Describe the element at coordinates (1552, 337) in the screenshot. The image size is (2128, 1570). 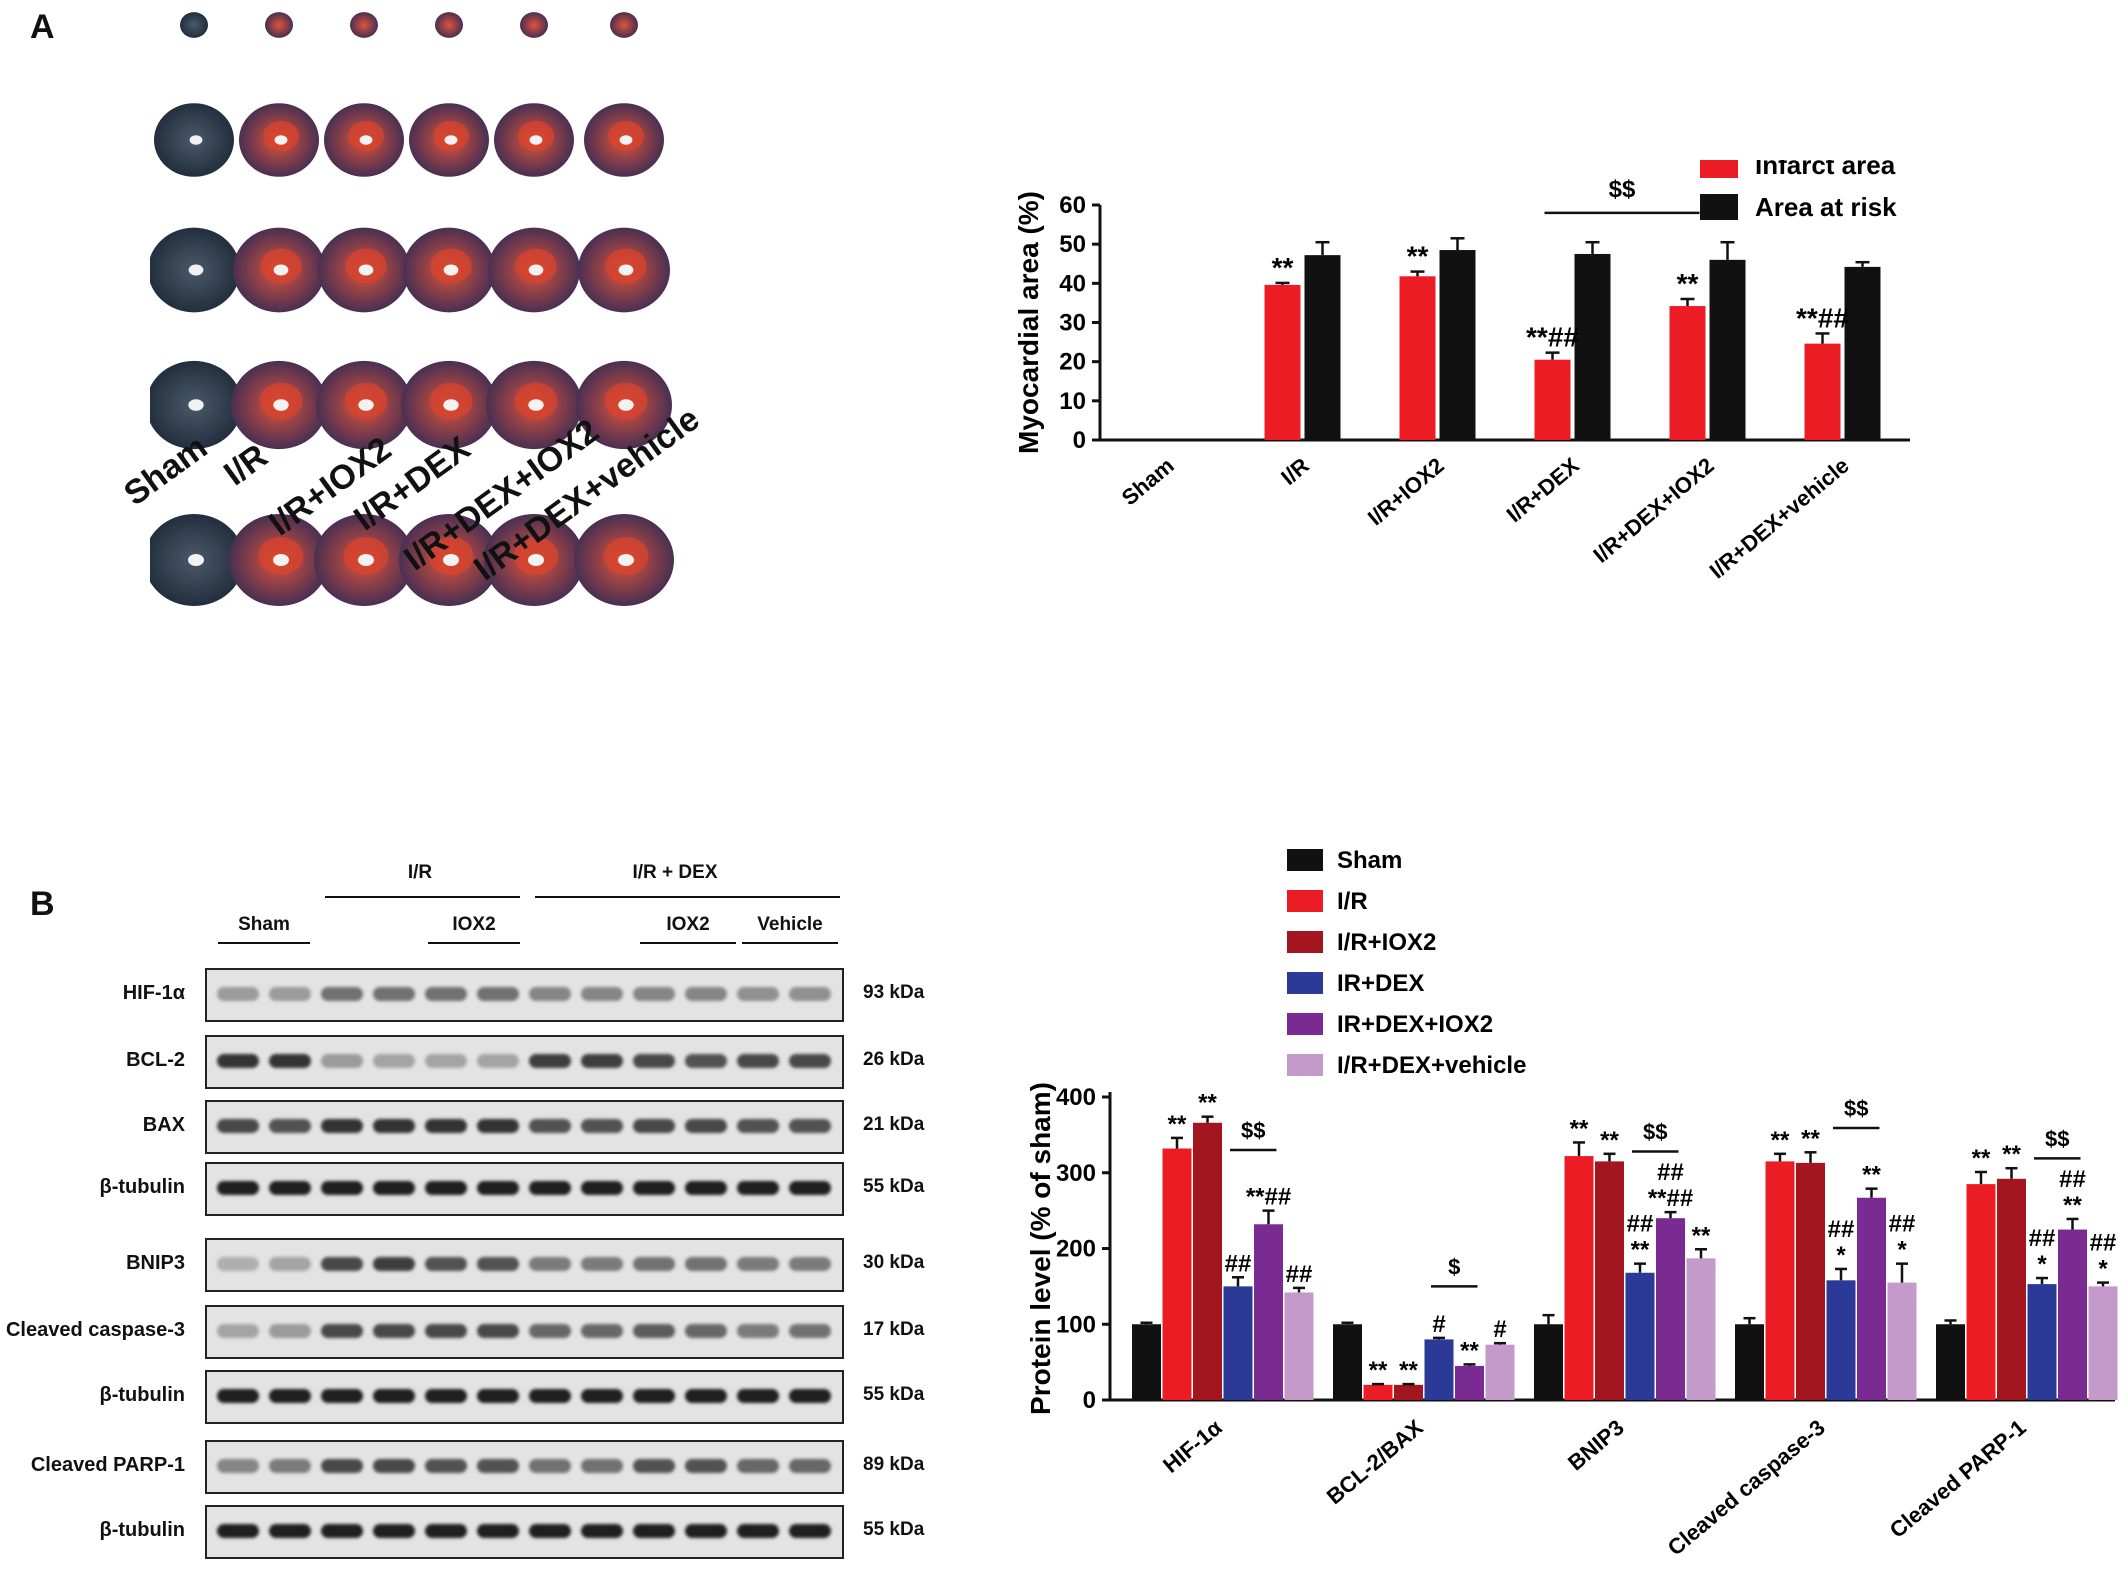
I see `significance-label: **##` at that location.